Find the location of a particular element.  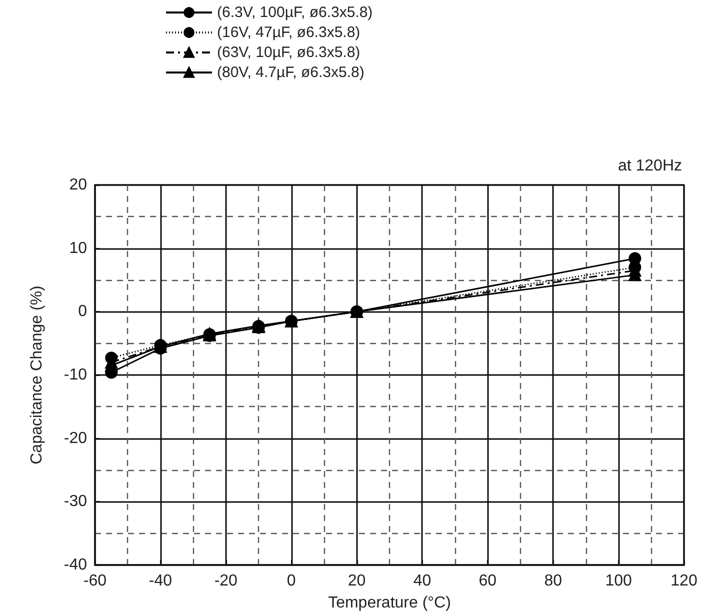

y-tick-label: -30 is located at coordinates (76, 501).